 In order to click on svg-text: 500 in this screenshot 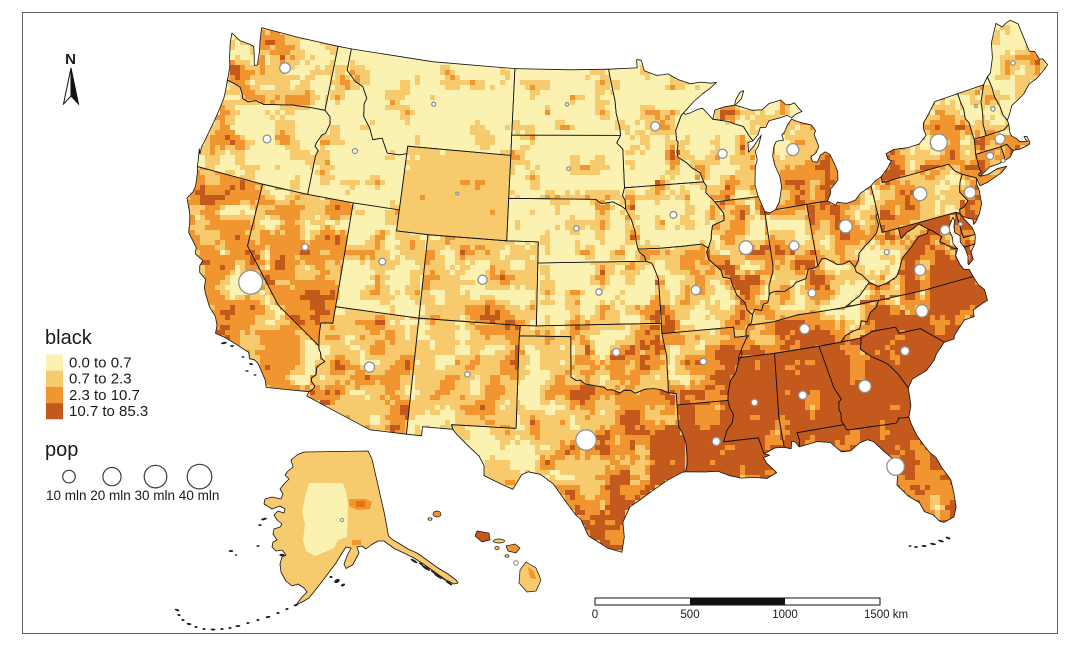, I will do `click(689, 615)`.